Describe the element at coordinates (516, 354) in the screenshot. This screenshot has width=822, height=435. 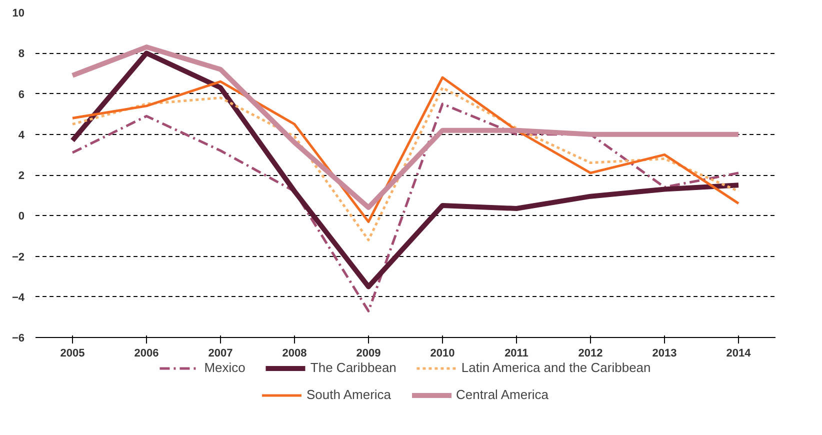
I see `x-tick-label: 2011` at that location.